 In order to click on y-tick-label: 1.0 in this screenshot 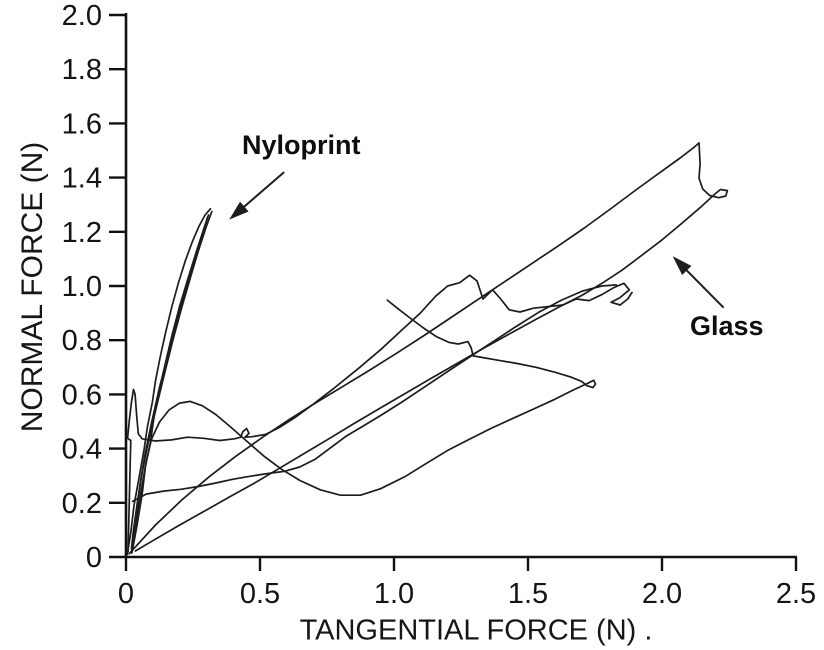, I will do `click(82, 287)`.